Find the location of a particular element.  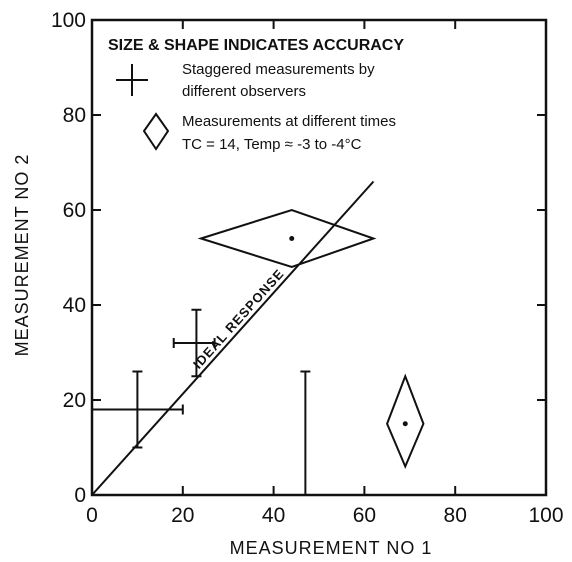

y-tick-label: 20 is located at coordinates (74, 400).